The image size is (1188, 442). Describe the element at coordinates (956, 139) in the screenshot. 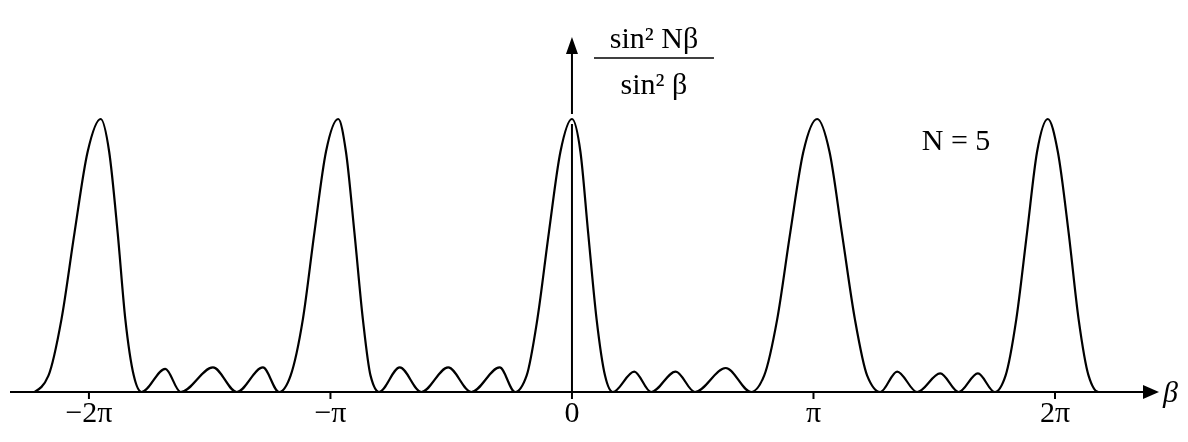

I see `annotation: N = 5` at that location.